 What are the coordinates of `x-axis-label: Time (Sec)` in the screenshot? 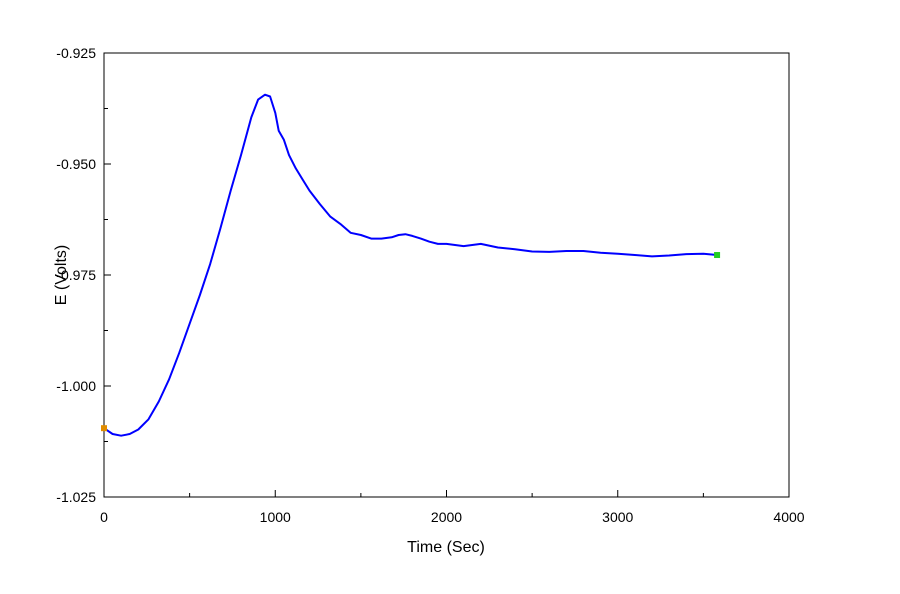 It's located at (446, 547).